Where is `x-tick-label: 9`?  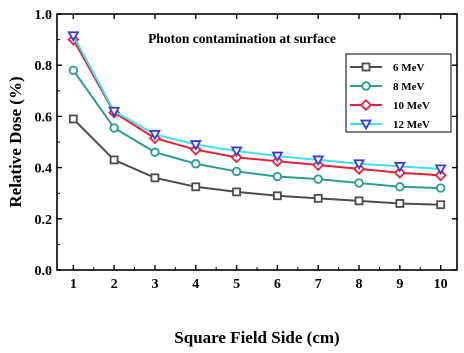 x-tick-label: 9 is located at coordinates (399, 284).